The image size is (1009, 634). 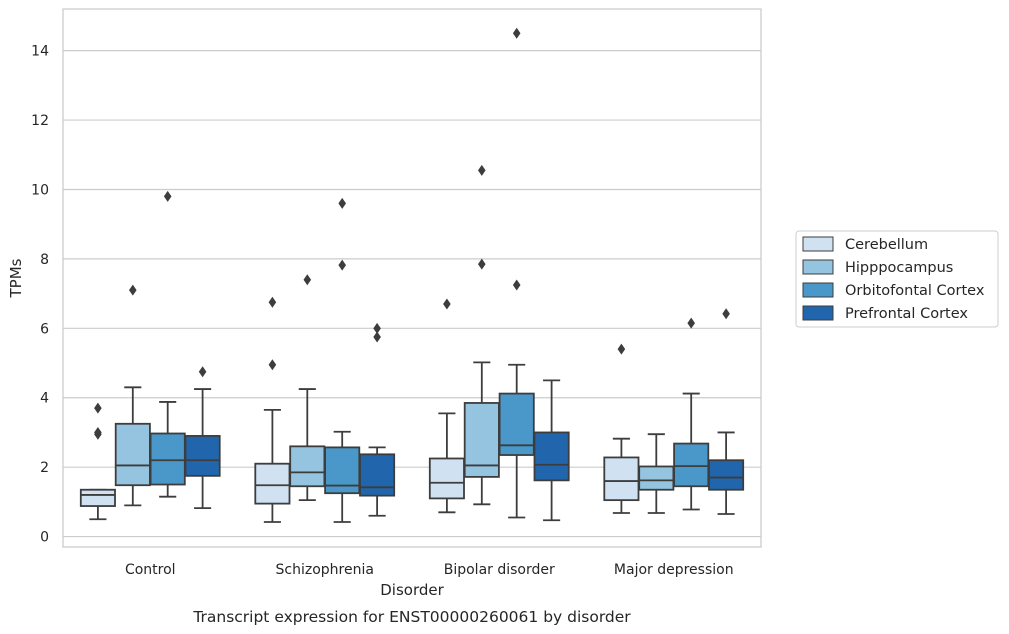 I want to click on x-axis-label: Disorder, so click(x=412, y=590).